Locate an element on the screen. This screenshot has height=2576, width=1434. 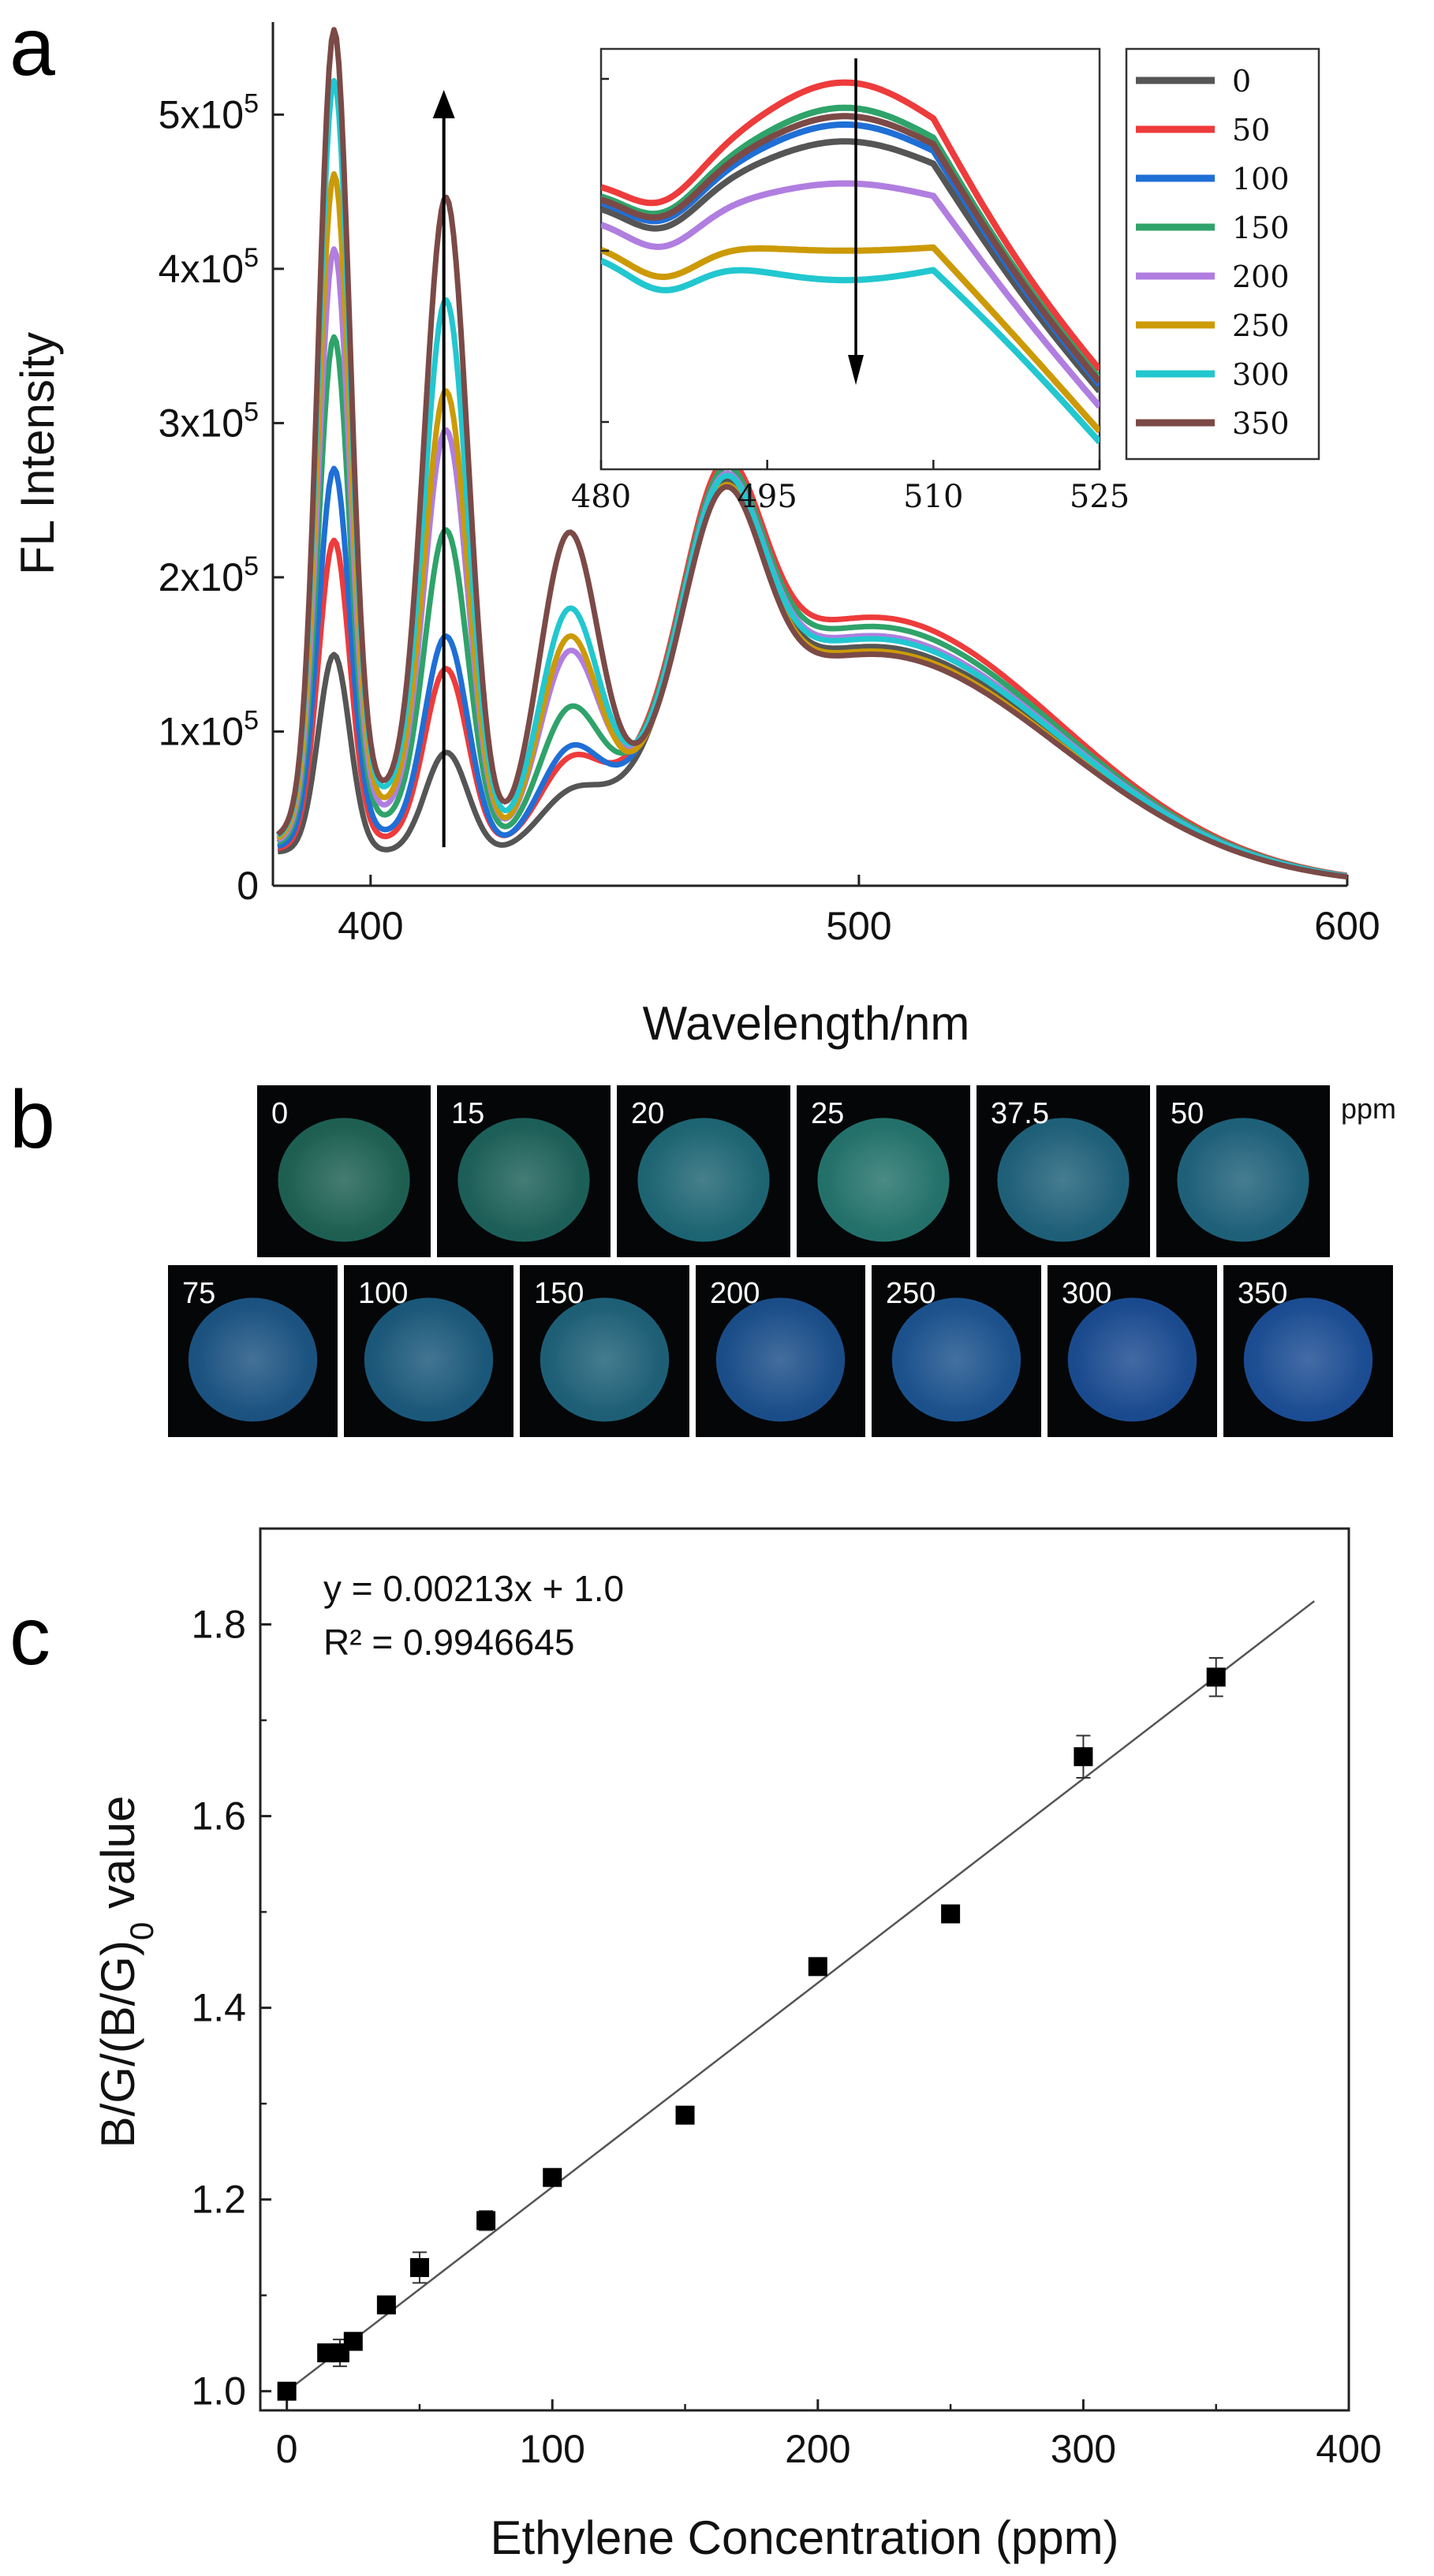
legend-label-50: 50 is located at coordinates (1251, 130).